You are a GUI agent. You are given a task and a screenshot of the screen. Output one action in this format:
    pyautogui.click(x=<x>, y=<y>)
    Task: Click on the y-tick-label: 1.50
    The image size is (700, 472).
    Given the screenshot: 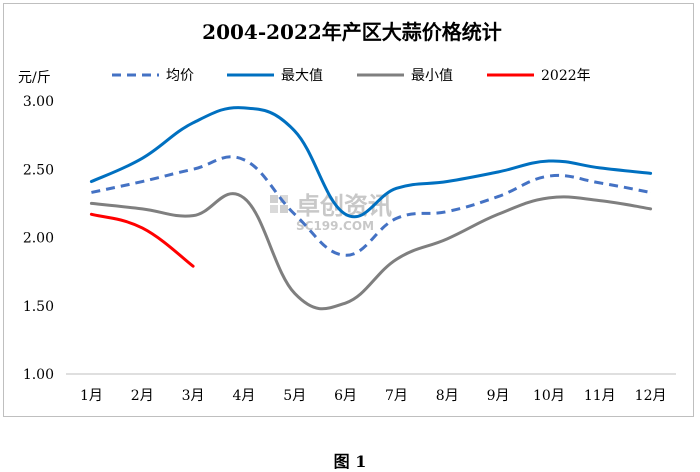 What is the action you would take?
    pyautogui.click(x=38, y=307)
    